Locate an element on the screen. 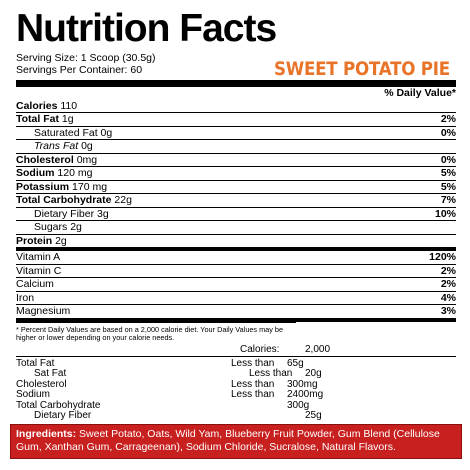 This screenshot has height=470, width=470. reference-row: Sodium Less than 2400mg is located at coordinates (236, 395).